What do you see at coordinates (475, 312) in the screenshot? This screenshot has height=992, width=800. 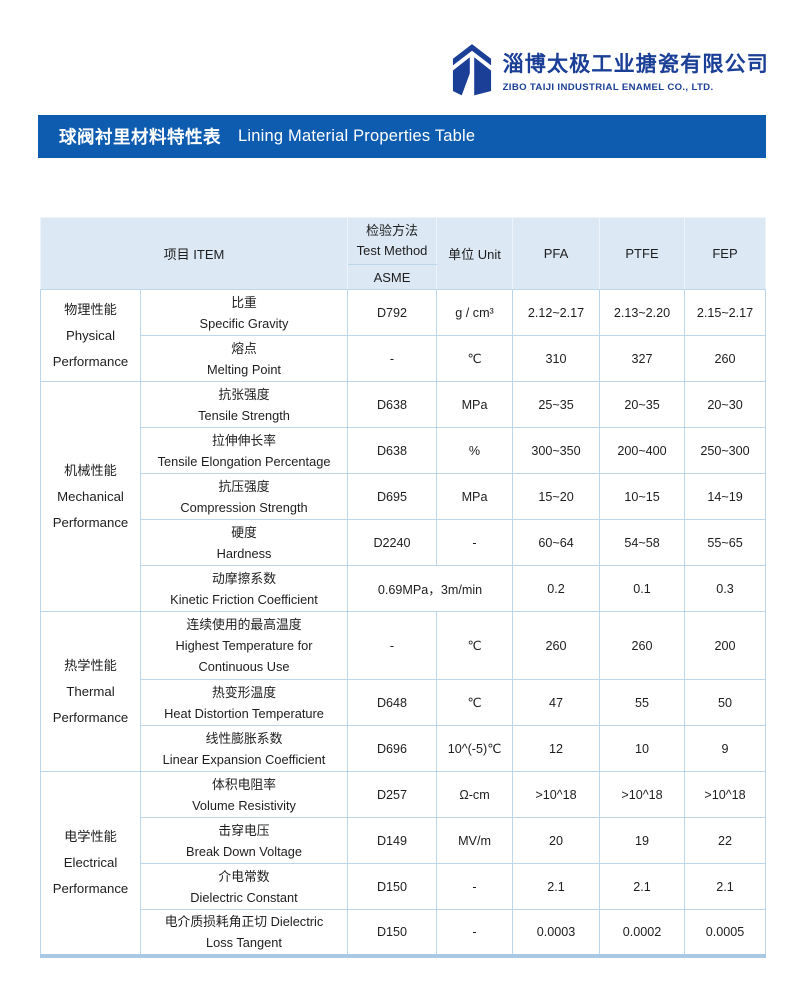 I see `unit-cell: g / cm³` at bounding box center [475, 312].